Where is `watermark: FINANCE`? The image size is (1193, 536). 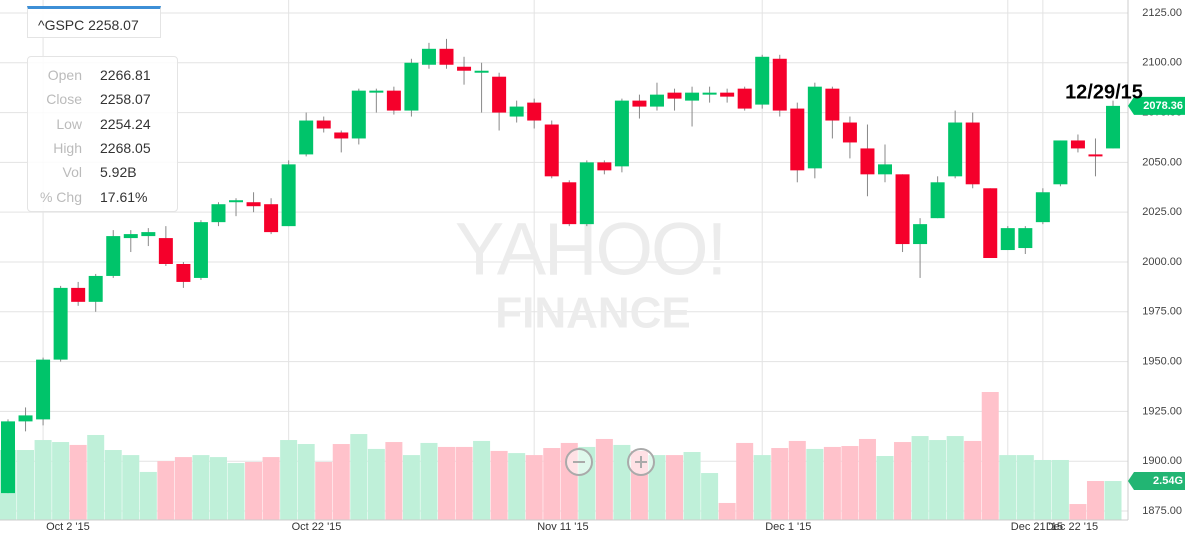
watermark: FINANCE is located at coordinates (593, 313).